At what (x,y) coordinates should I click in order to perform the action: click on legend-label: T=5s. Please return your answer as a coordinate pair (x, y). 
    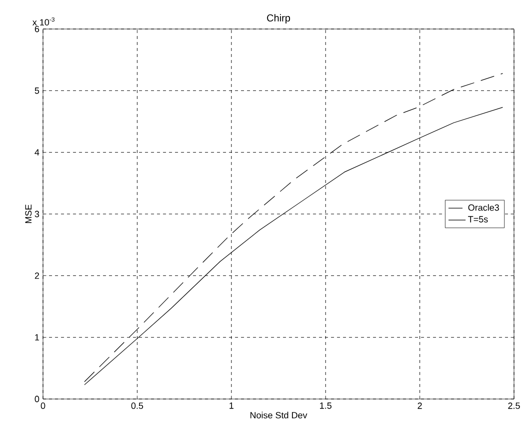
    Looking at the image, I should click on (478, 219).